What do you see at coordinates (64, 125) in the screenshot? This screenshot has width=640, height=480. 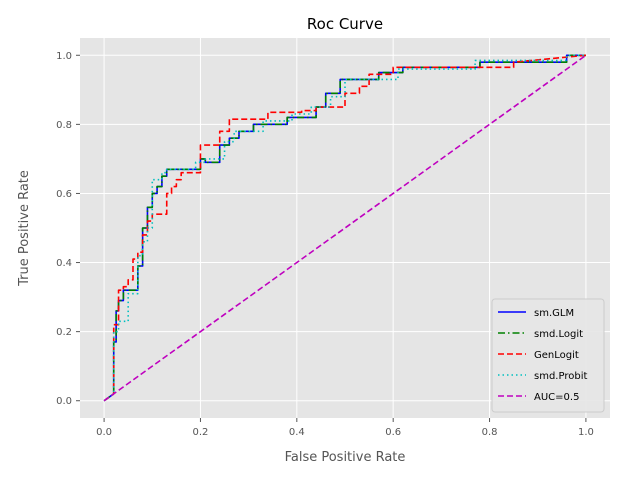 I see `y-tick-label: 0.8` at bounding box center [64, 125].